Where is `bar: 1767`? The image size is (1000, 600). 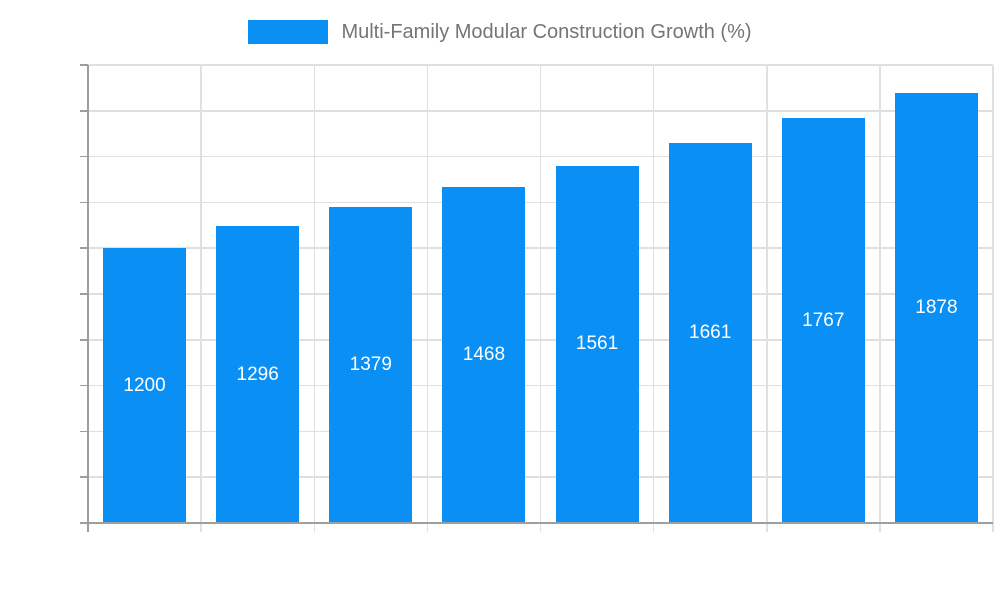
bar: 1767 is located at coordinates (823, 320).